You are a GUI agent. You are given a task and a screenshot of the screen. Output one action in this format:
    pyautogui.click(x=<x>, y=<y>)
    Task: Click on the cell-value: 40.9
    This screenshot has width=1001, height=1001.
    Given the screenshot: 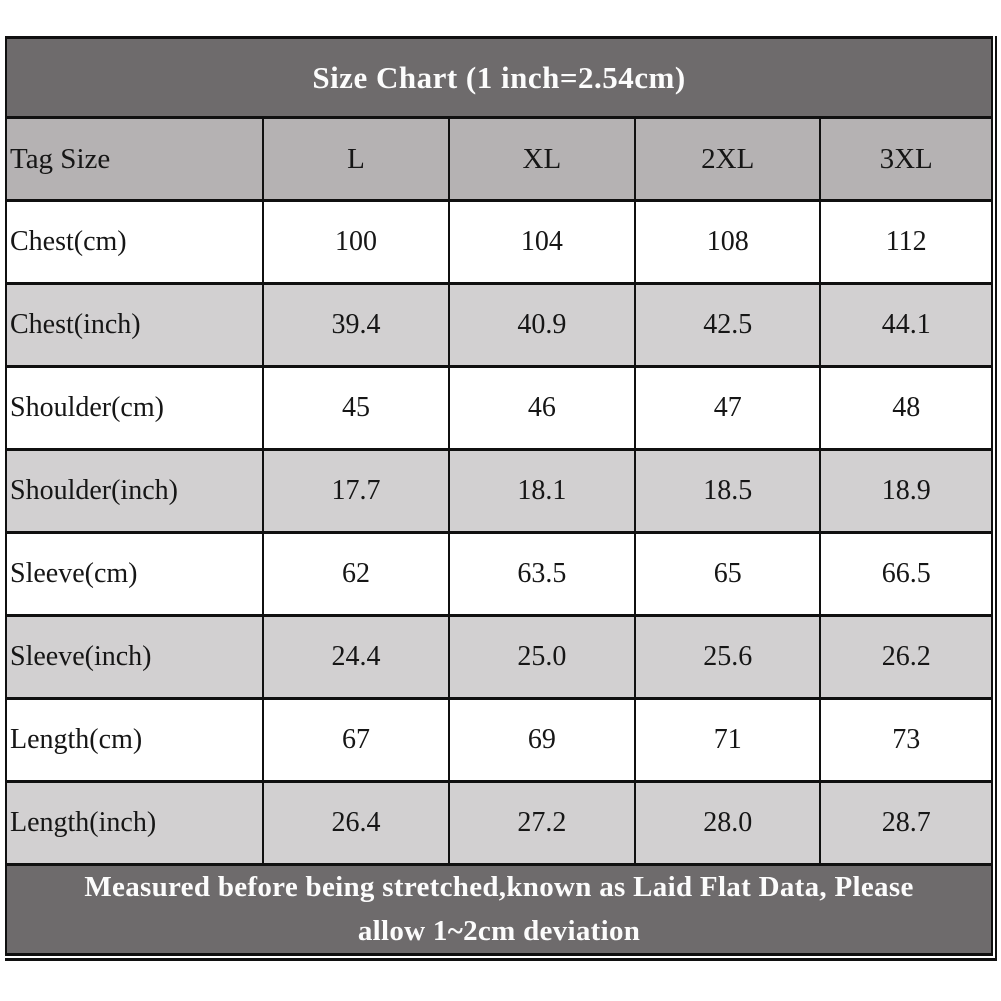 What is the action you would take?
    pyautogui.click(x=542, y=325)
    